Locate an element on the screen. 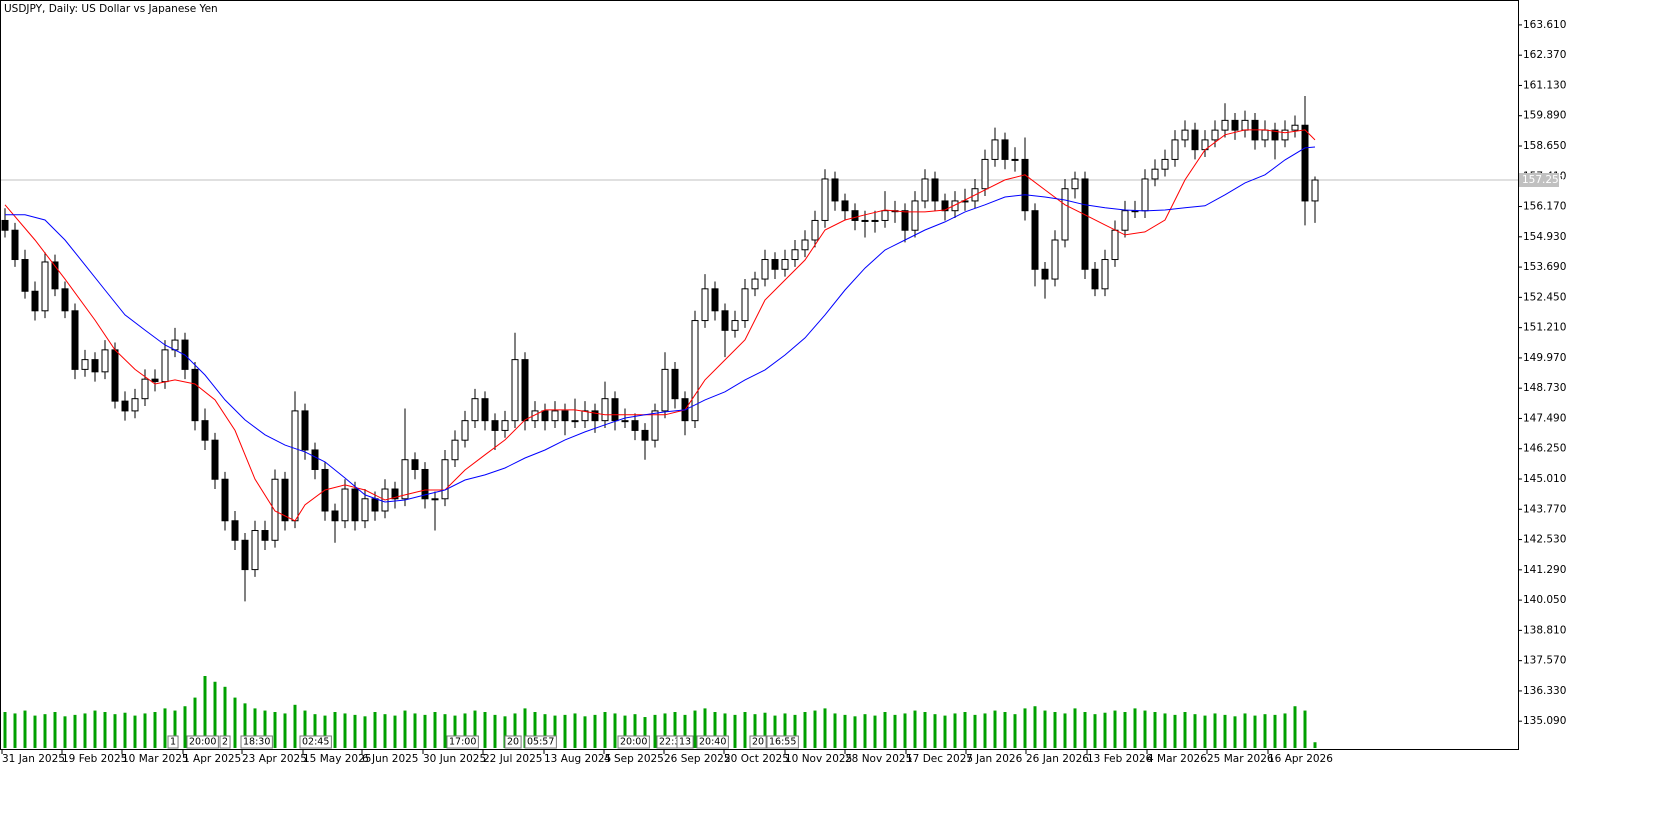 Image resolution: width=1665 pixels, height=822 pixels. y-tick-label: 163.610 is located at coordinates (1544, 25).